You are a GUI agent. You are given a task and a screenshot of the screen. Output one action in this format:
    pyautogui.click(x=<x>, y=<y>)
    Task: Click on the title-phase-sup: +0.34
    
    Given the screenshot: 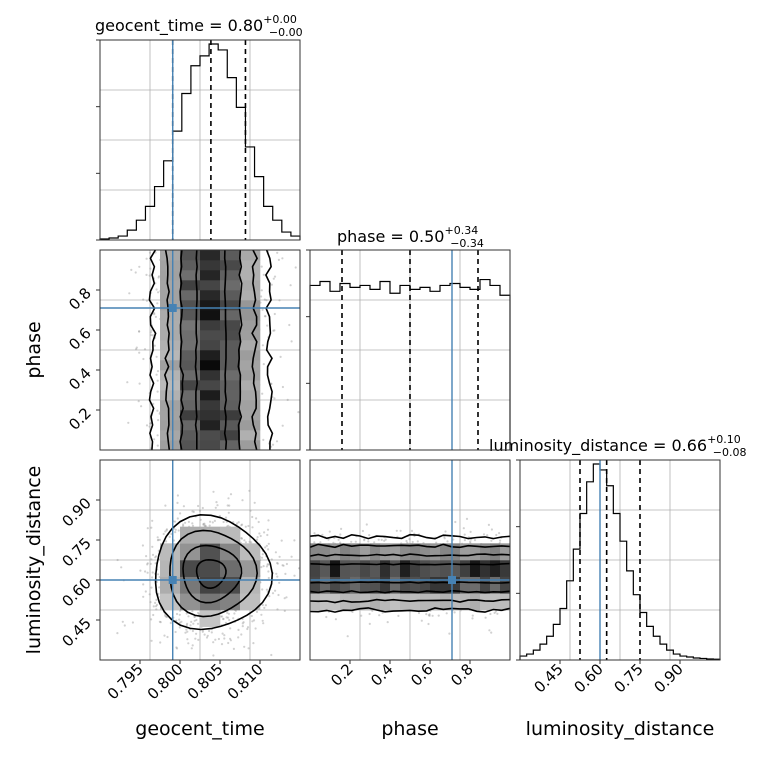 What is the action you would take?
    pyautogui.click(x=461, y=230)
    